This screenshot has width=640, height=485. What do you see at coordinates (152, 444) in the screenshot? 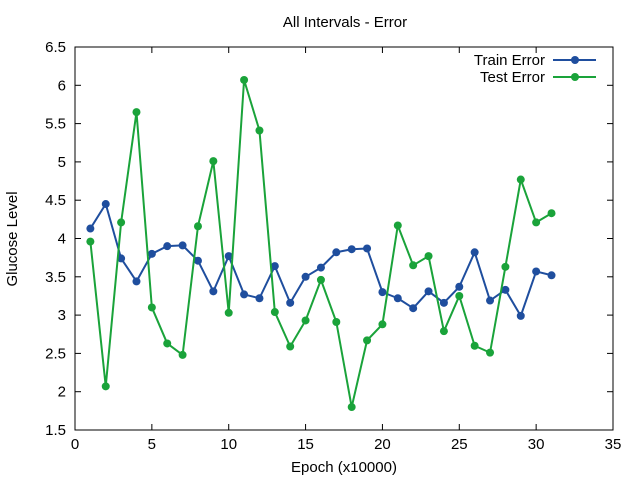
I see `x-tick-label: 5` at bounding box center [152, 444].